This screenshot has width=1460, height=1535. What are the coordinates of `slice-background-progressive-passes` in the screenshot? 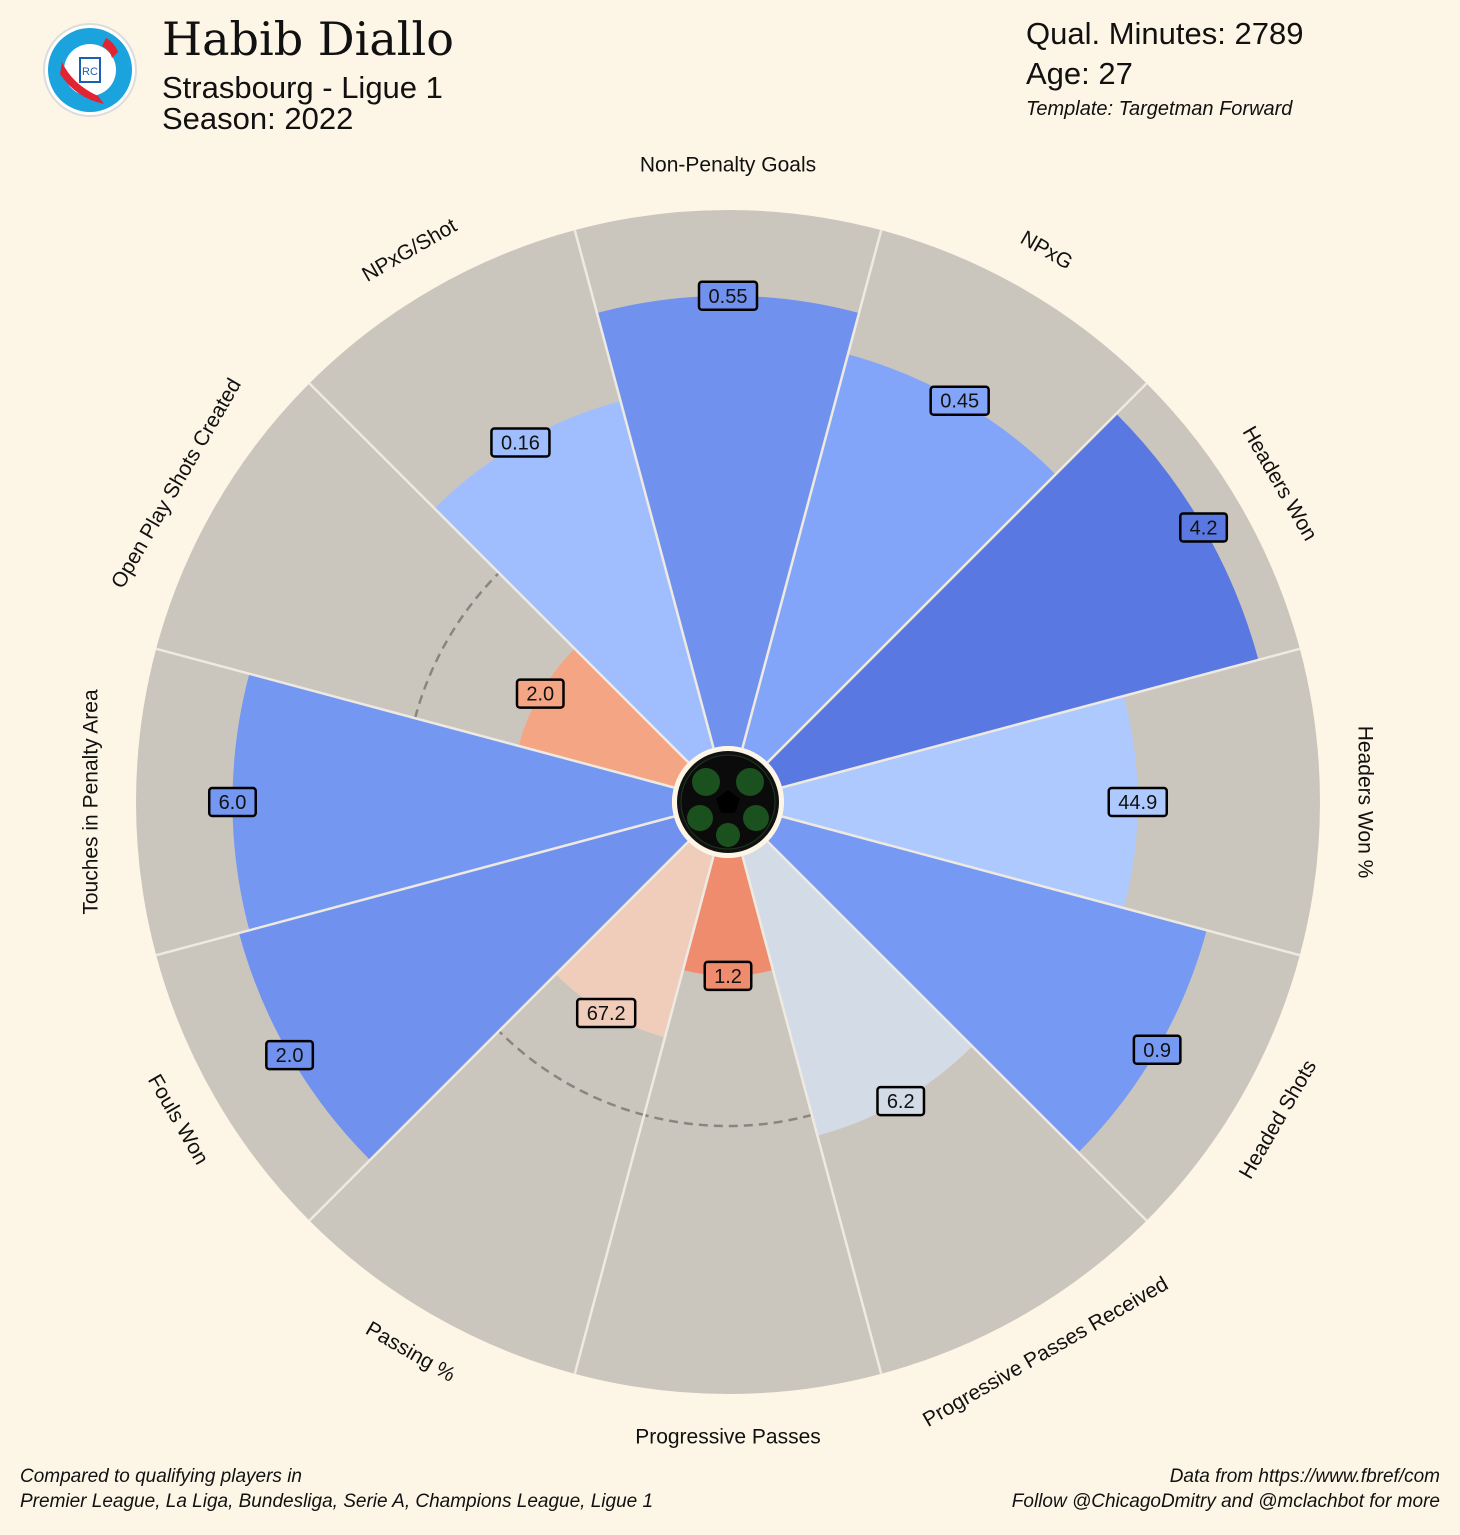 It's located at (728, 1125).